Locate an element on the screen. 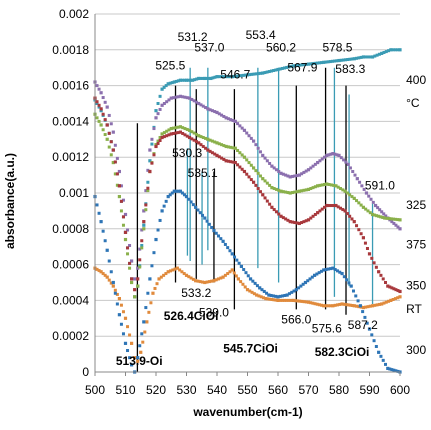 The image size is (431, 430). x-axis-title: wavenumber(cm-1) is located at coordinates (247, 412).